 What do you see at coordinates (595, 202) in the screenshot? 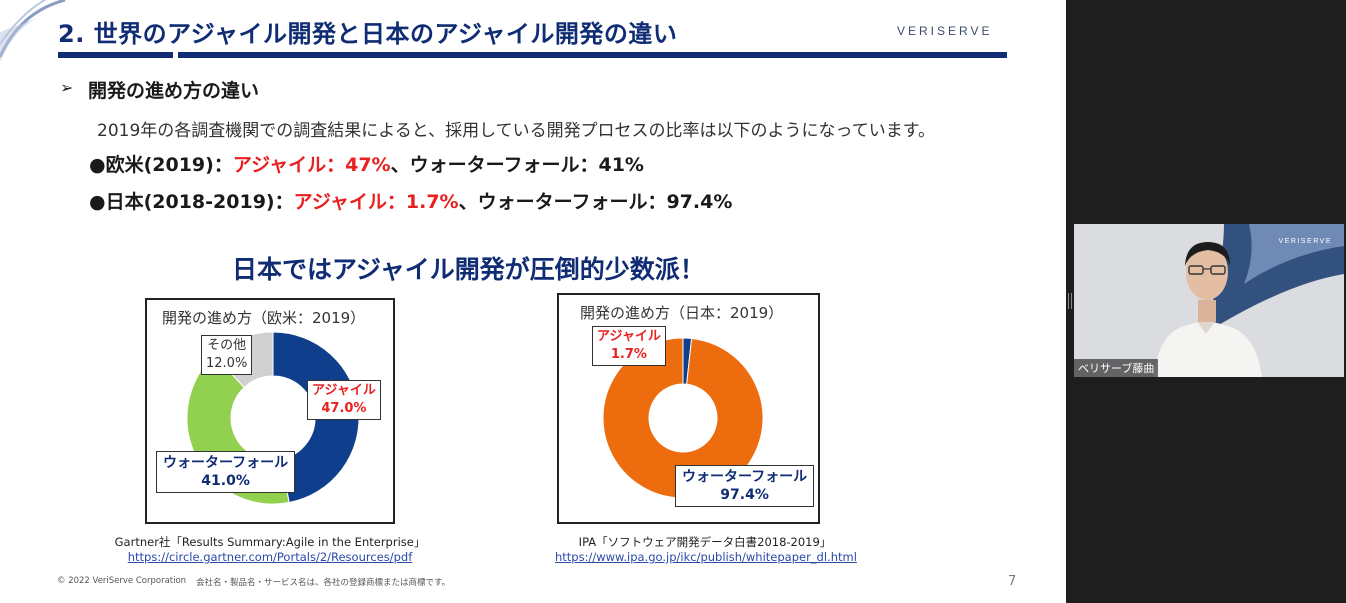
I see `bullet-japan-rest: 、ウォーターフォール：97.4%` at bounding box center [595, 202].